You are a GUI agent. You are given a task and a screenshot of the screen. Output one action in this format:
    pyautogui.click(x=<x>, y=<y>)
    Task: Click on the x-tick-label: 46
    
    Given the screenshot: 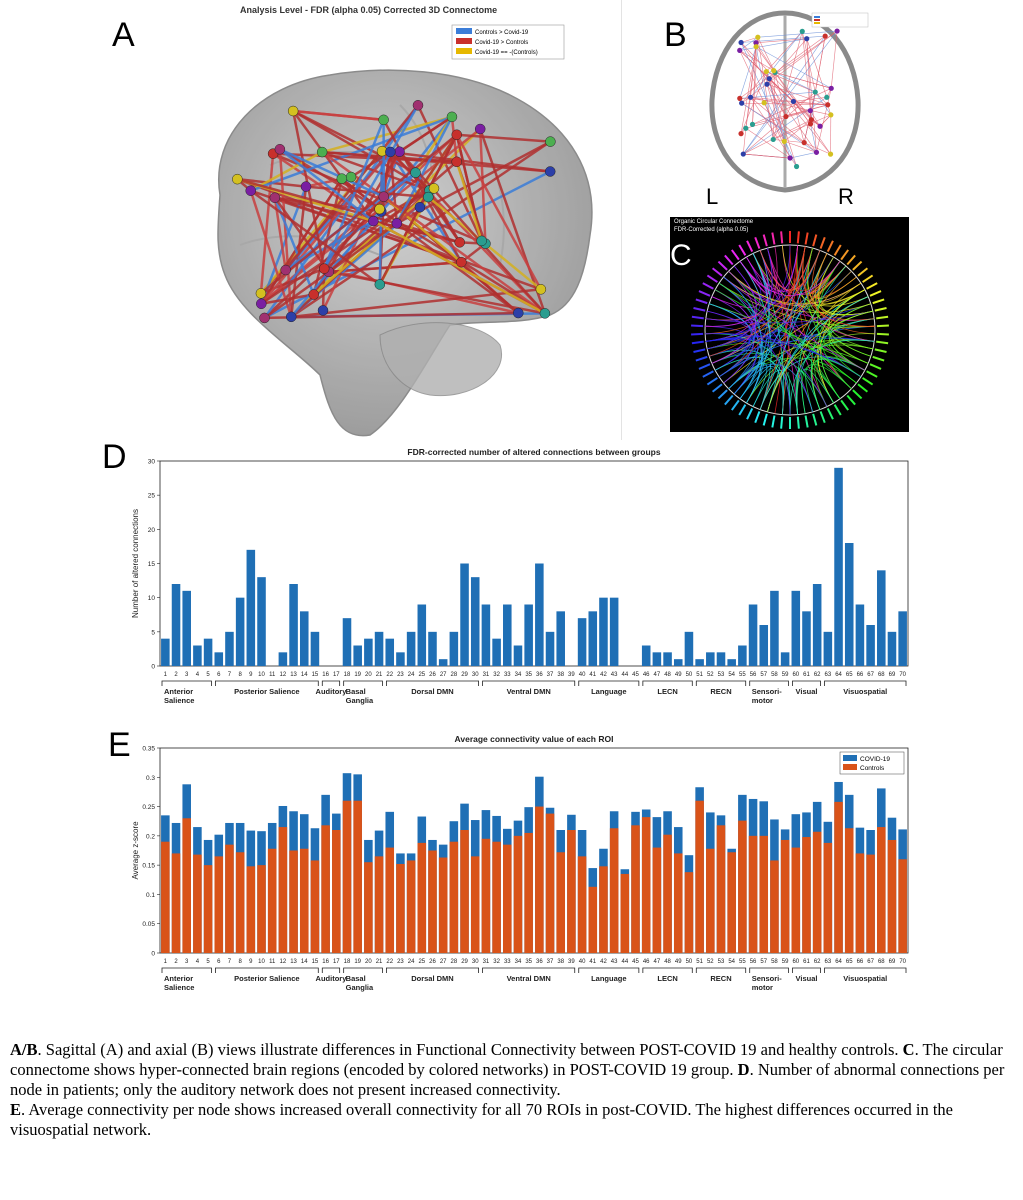 What is the action you would take?
    pyautogui.click(x=646, y=962)
    